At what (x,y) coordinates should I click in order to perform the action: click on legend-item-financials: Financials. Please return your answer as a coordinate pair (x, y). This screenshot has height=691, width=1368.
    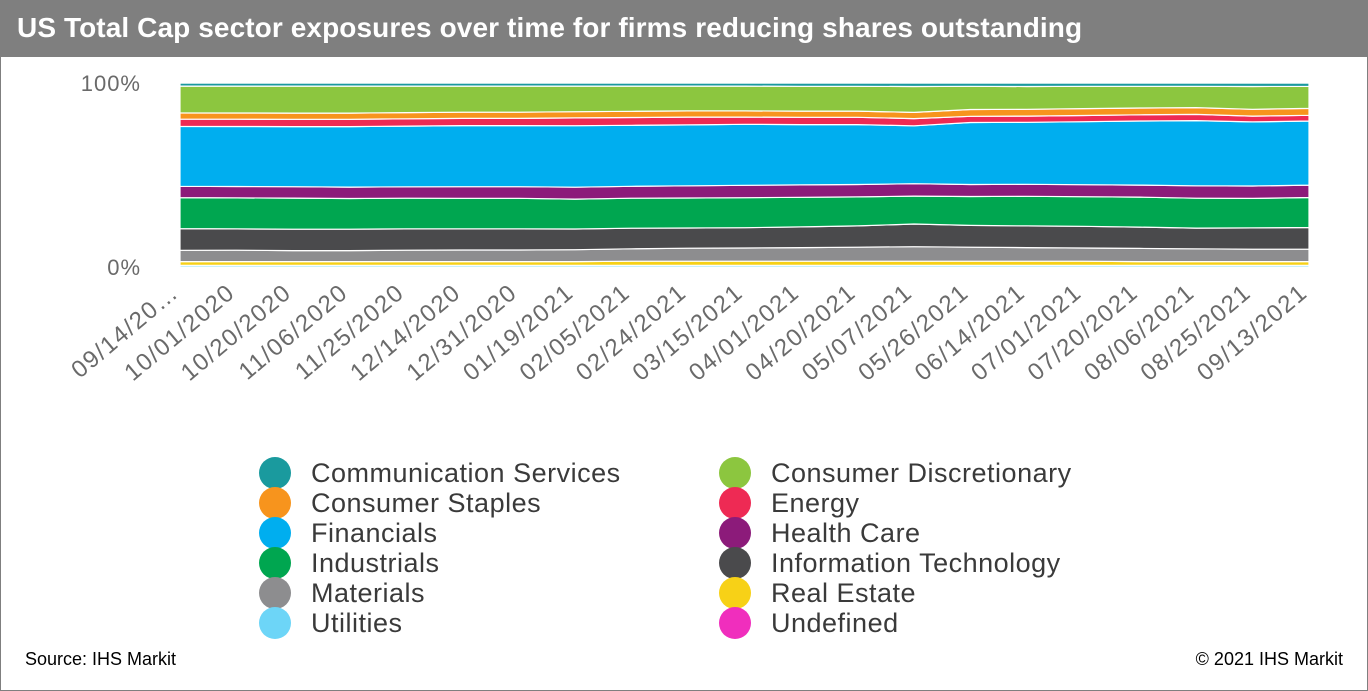
    Looking at the image, I should click on (348, 533).